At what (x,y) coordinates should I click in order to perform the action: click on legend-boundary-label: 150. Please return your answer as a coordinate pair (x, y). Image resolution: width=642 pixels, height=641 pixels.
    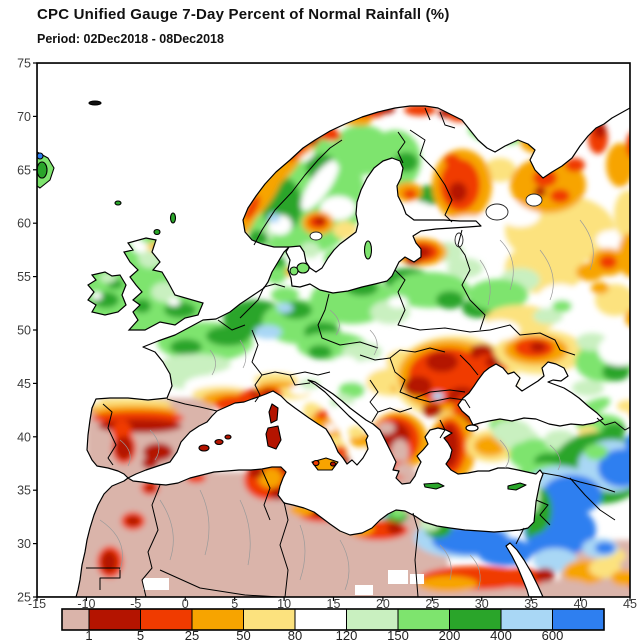
    Looking at the image, I should click on (398, 634).